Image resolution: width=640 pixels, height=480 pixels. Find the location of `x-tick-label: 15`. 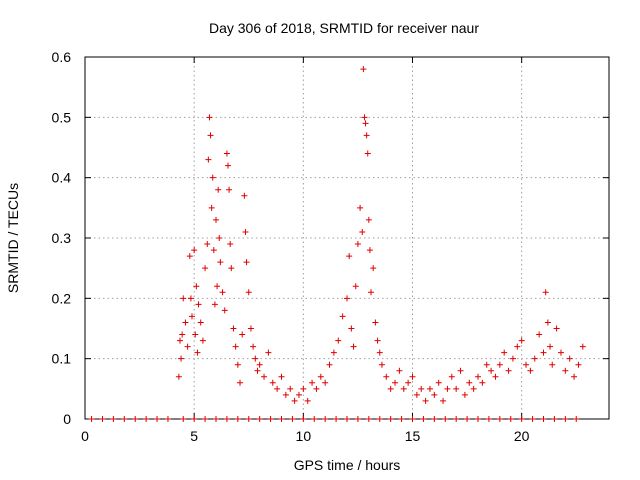

x-tick-label: 15 is located at coordinates (413, 436).